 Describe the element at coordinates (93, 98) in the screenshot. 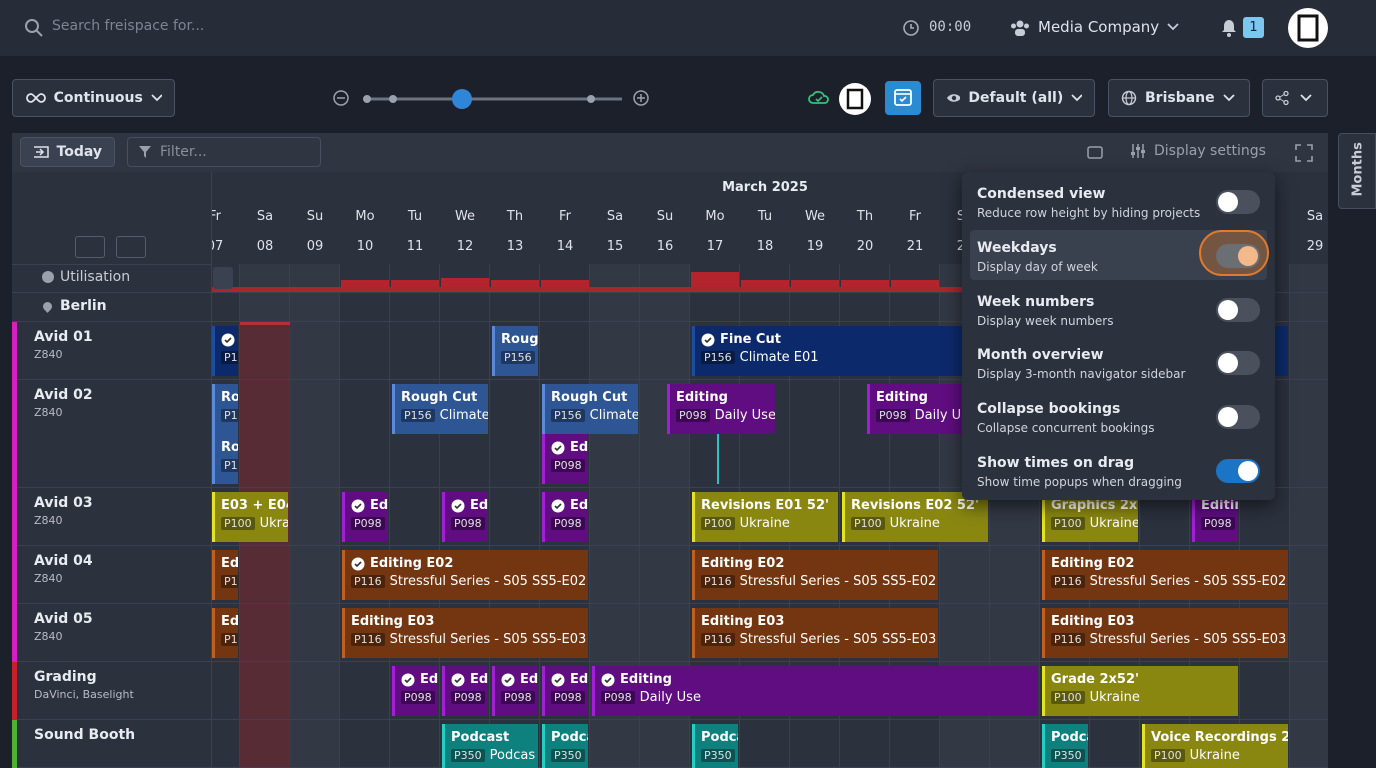

I see `view-mode-button: Continuous` at that location.